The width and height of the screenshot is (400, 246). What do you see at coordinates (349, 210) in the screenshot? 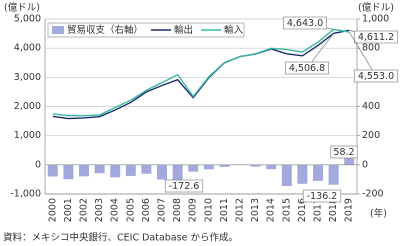
I see `x-tick-label: 2019` at bounding box center [349, 210].